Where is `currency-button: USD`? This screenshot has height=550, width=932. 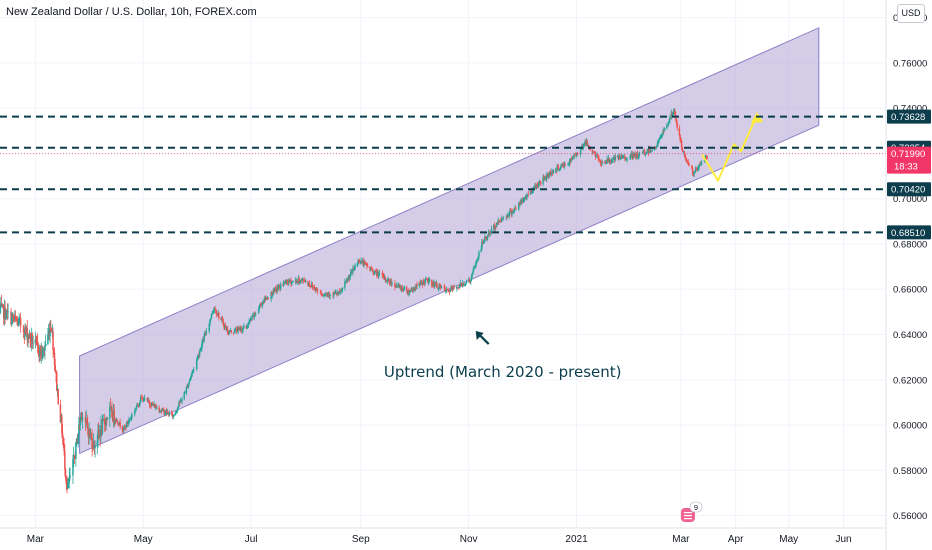 currency-button: USD is located at coordinates (911, 13).